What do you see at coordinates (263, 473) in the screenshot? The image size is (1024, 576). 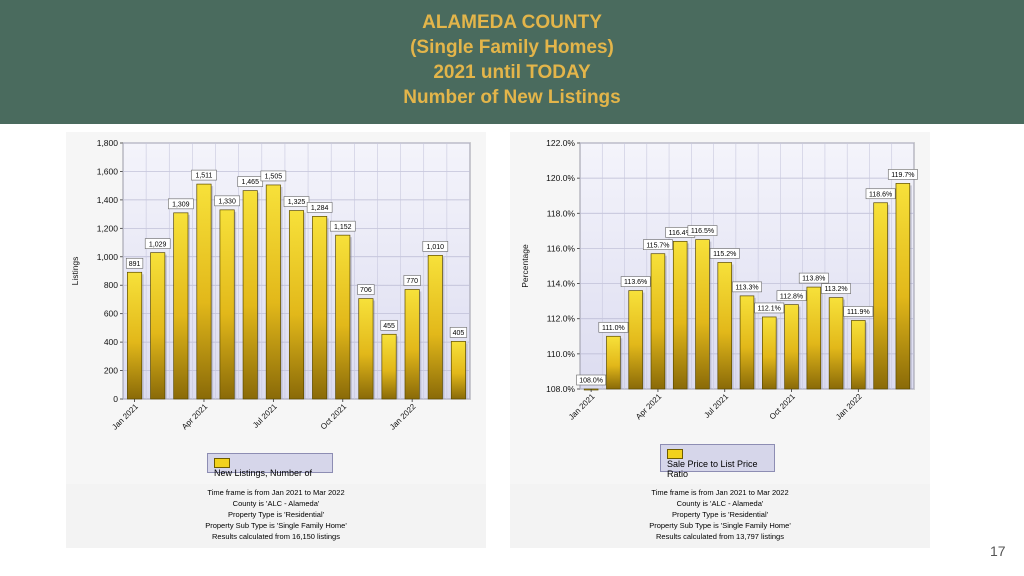 I see `legend-label: New Listings, Number of` at bounding box center [263, 473].